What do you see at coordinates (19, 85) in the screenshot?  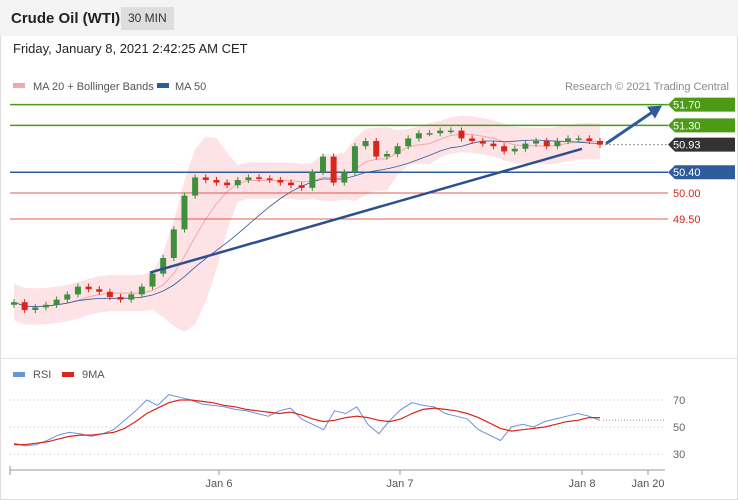 I see `legend-ma20-swatch` at bounding box center [19, 85].